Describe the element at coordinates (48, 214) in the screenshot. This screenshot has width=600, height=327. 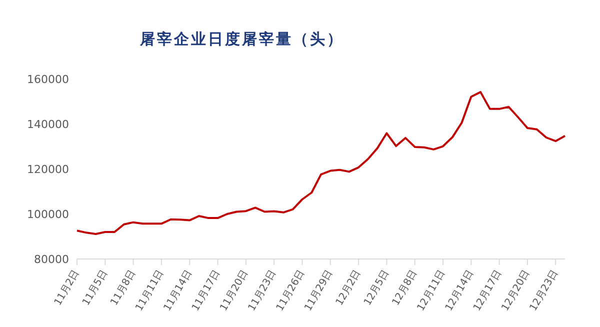
I see `y-tick-label: 100000` at that location.